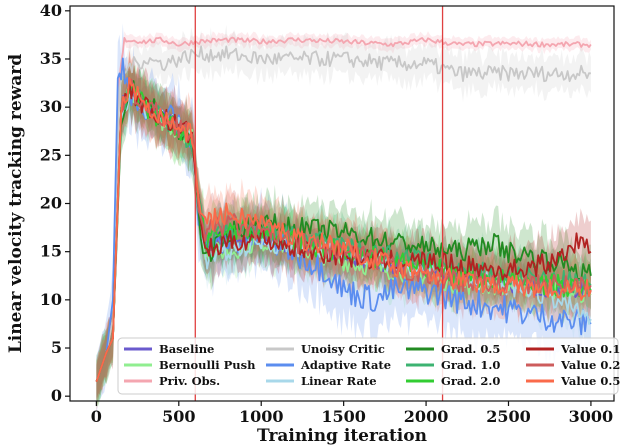 The width and height of the screenshot is (624, 446). What do you see at coordinates (591, 416) in the screenshot?
I see `x-tick-label: 3000` at bounding box center [591, 416].